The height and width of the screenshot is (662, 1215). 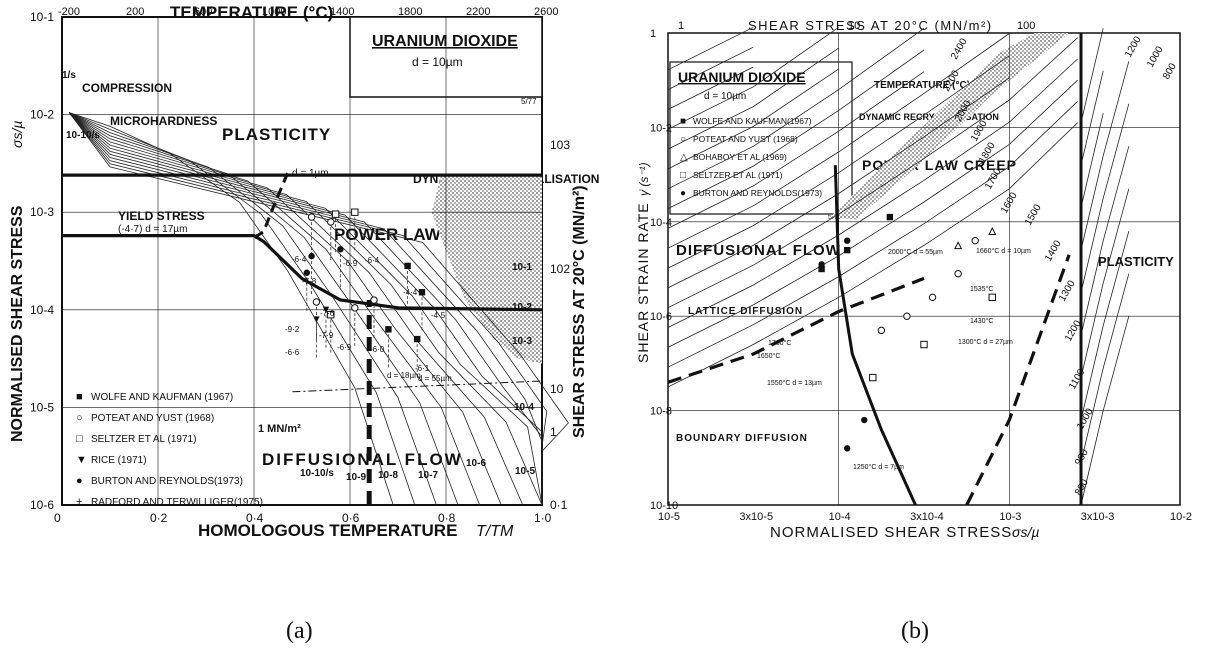 I want to click on chart-a-annot-yield: YIELD STRESS, so click(x=161, y=216).